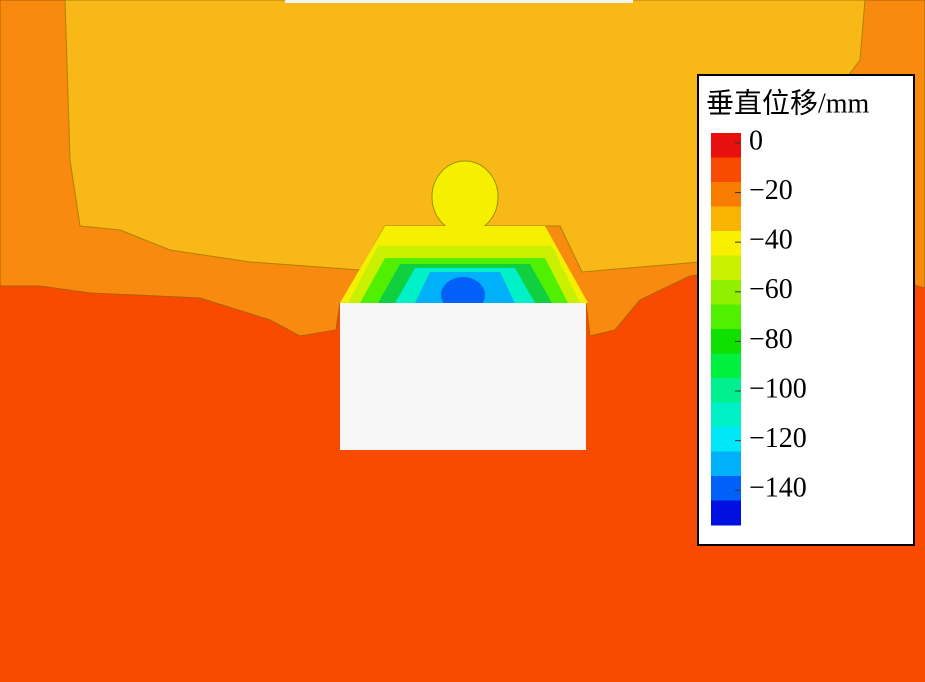 The image size is (925, 682). I want to click on tick-label: 0, so click(756, 140).